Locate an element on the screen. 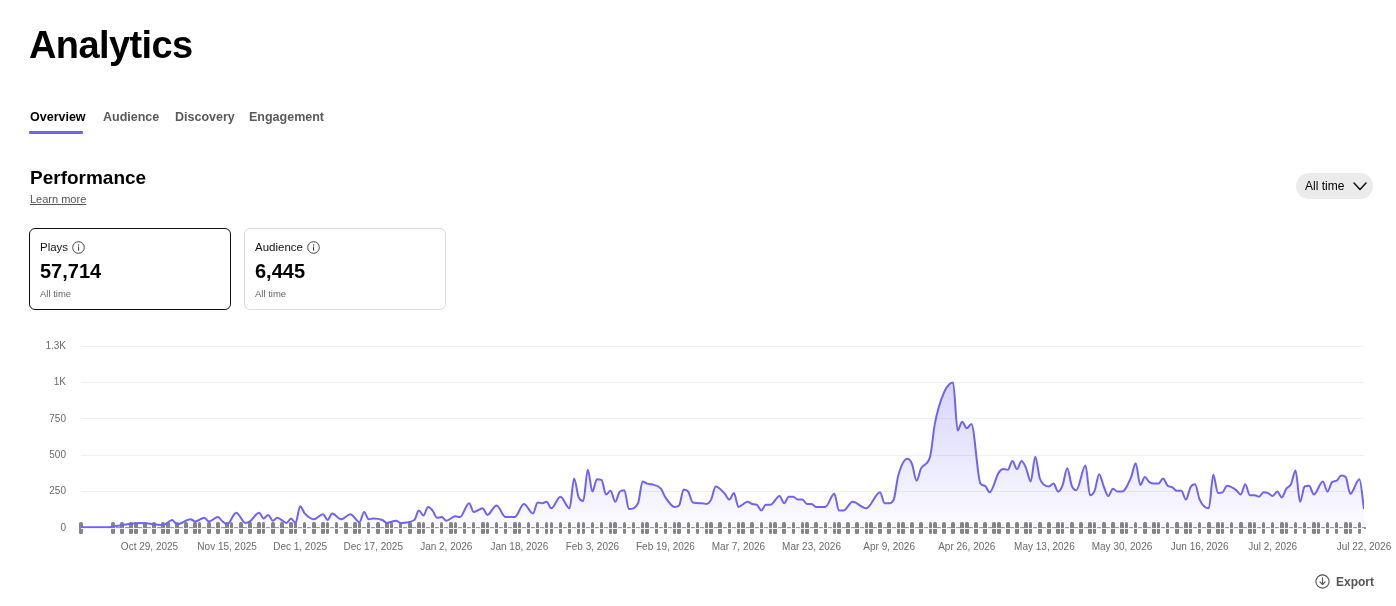  text: Overview is located at coordinates (58, 117).